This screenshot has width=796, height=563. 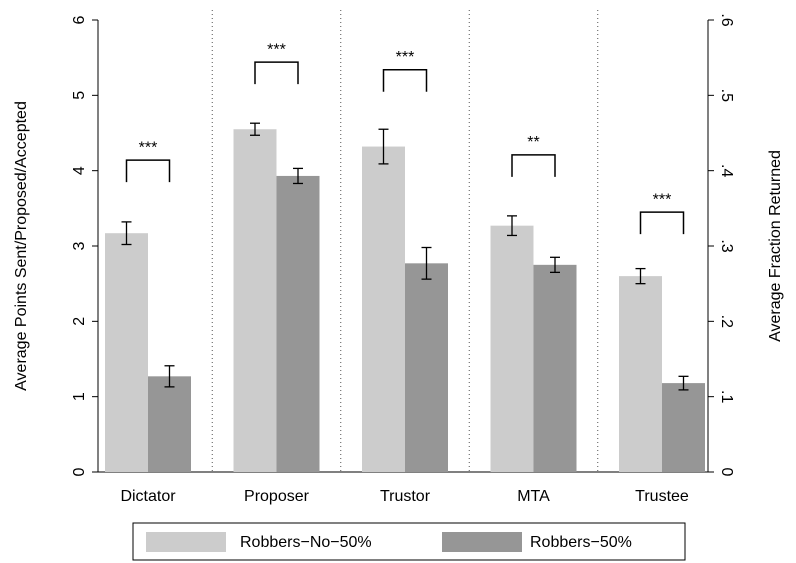 I want to click on y-tick-label: 5, so click(x=79, y=95).